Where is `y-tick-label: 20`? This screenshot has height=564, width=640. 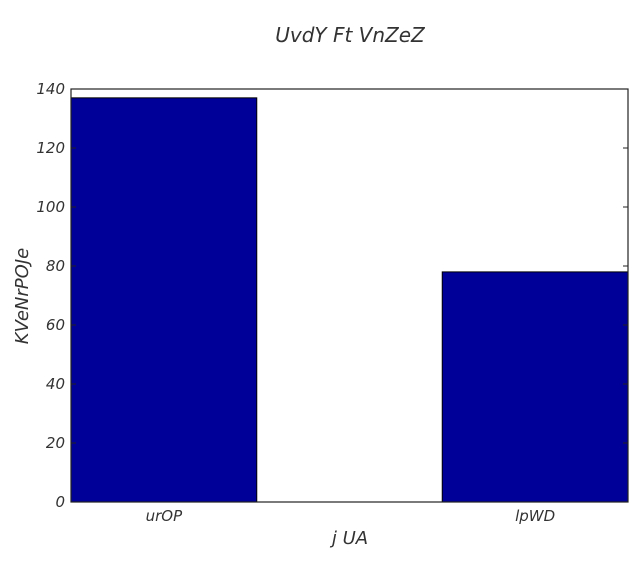
y-tick-label: 20 is located at coordinates (55, 443).